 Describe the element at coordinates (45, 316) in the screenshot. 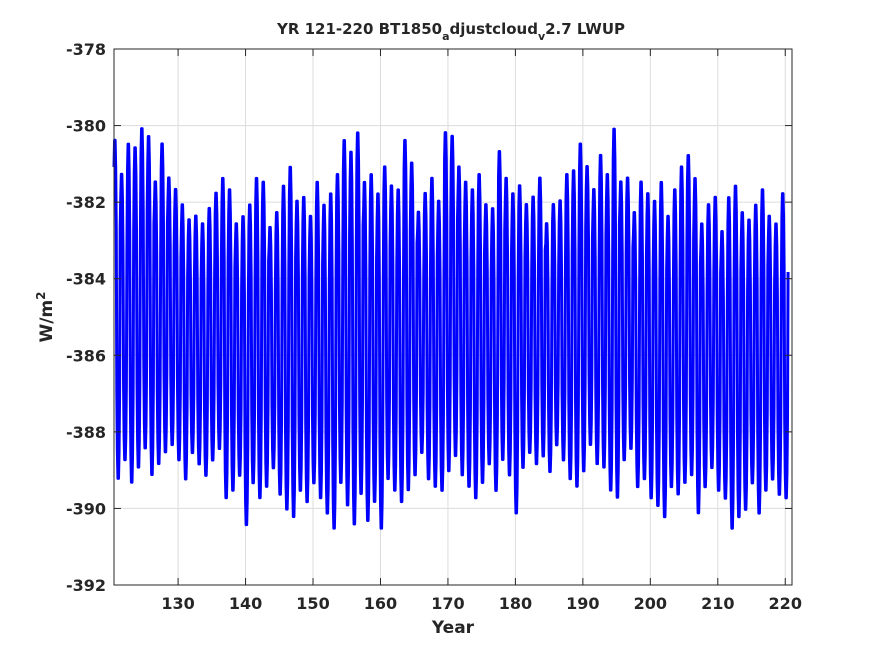

I see `y-axis-label: W/m2` at that location.